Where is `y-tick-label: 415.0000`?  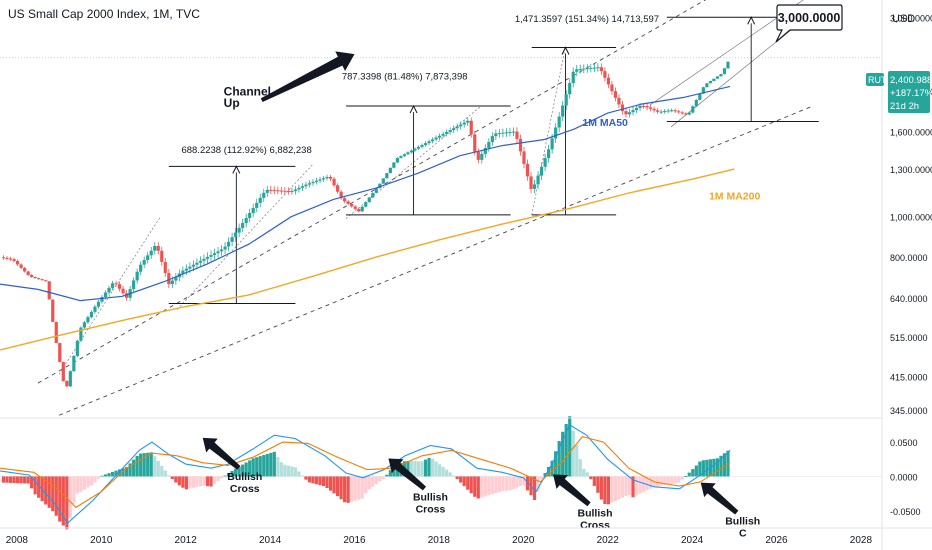
y-tick-label: 415.0000 is located at coordinates (909, 377).